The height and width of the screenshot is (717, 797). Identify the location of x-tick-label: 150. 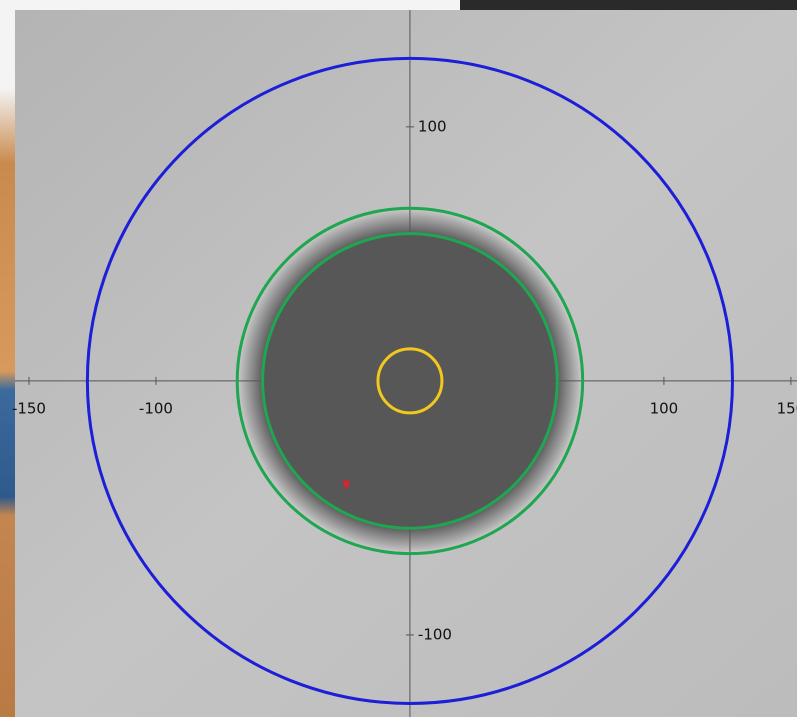
(787, 408).